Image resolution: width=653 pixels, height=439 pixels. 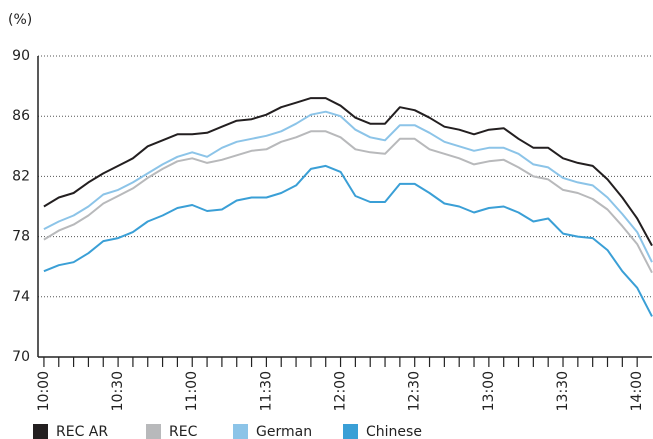 I want to click on x-tick-label: 13:30, so click(x=563, y=391).